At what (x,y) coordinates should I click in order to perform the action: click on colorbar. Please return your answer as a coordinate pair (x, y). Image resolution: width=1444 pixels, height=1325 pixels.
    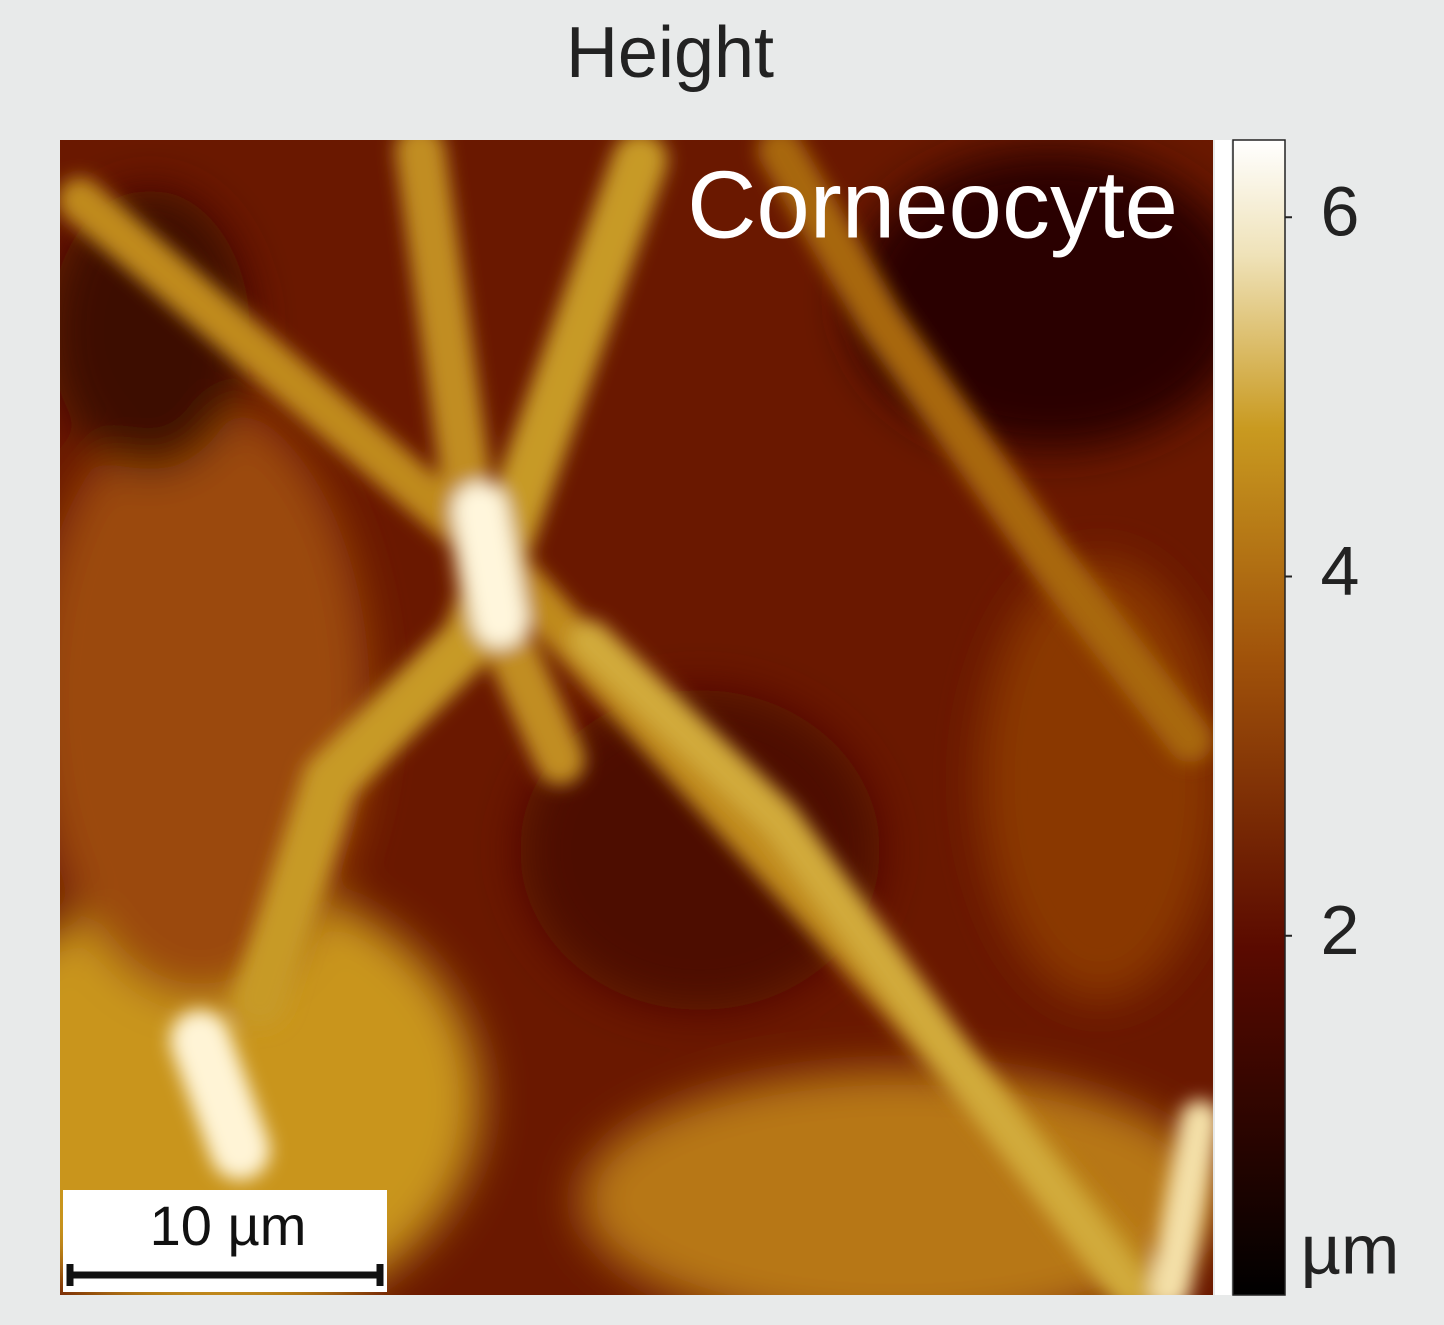
    Looking at the image, I should click on (1259, 717).